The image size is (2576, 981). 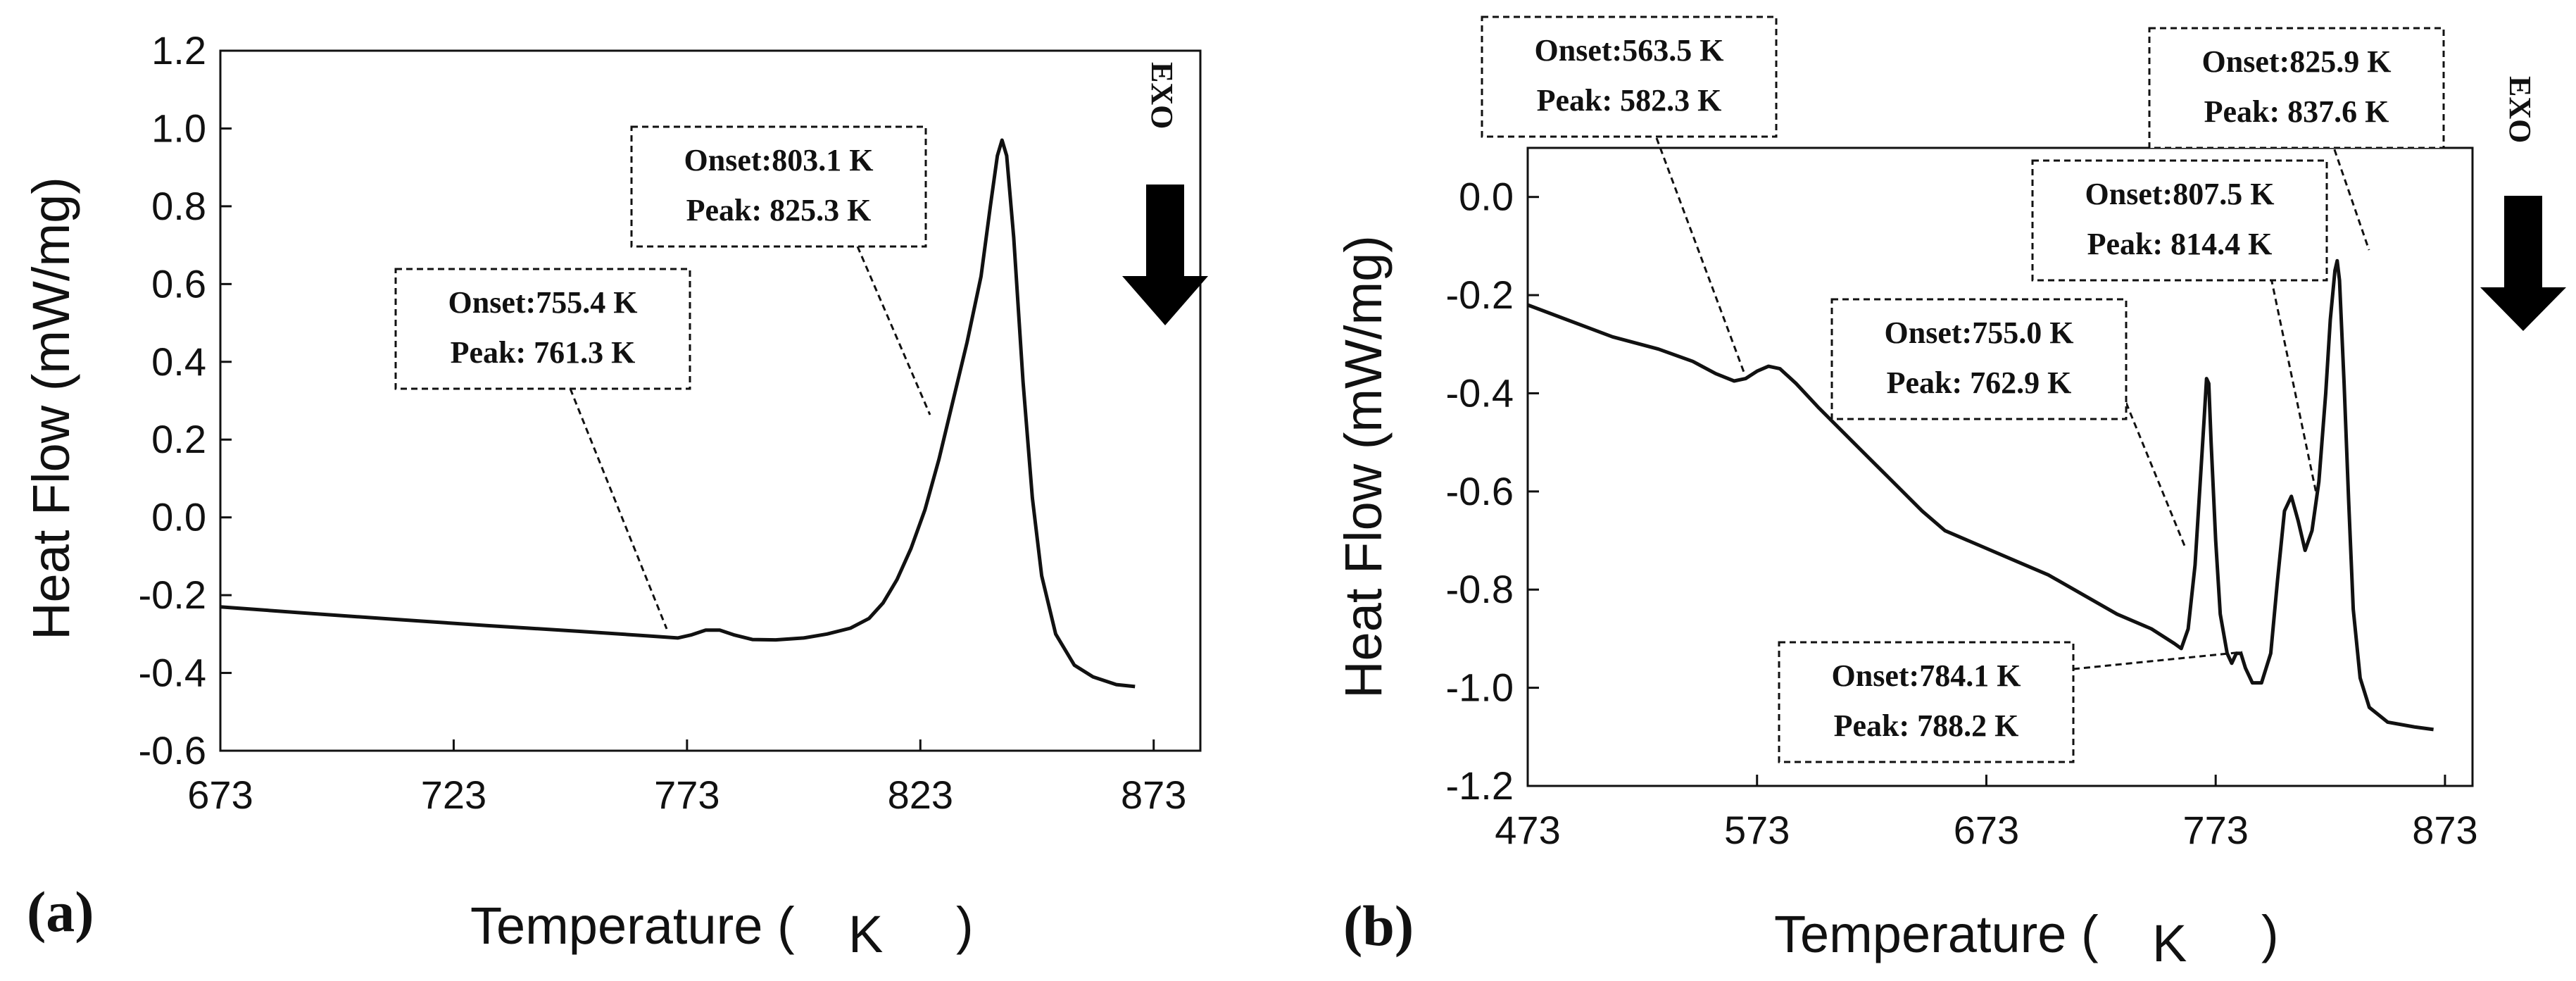 I want to click on panel-b-exo-arrow-icon, so click(x=2523, y=263).